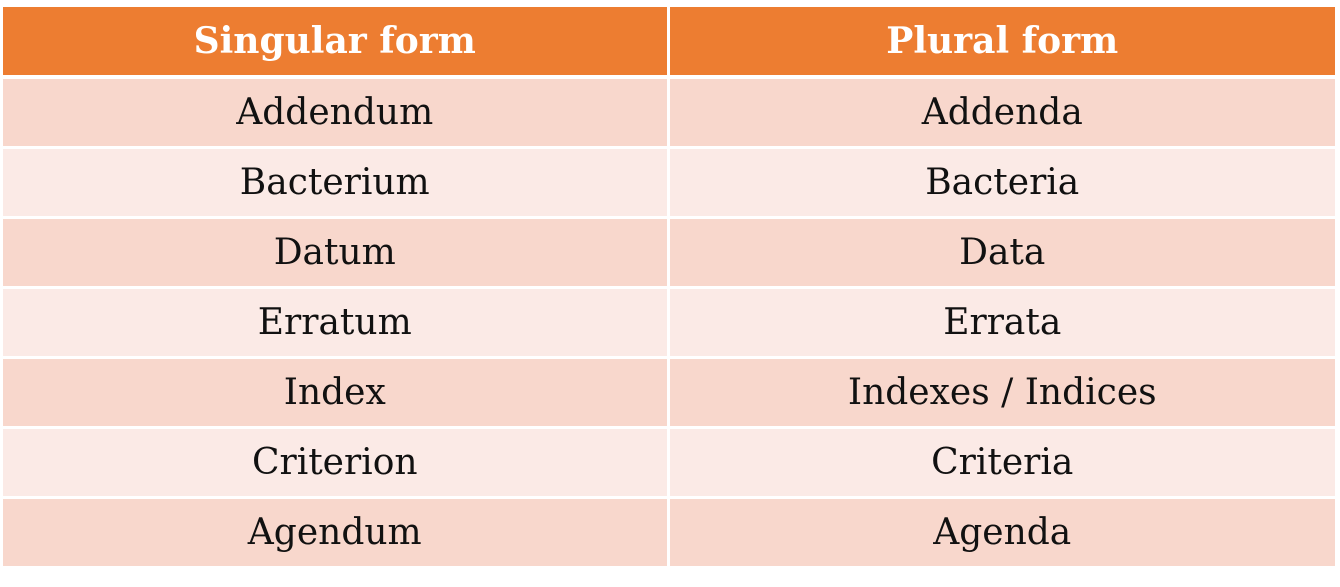 The image size is (1340, 587). What do you see at coordinates (335, 462) in the screenshot?
I see `singular-cell: Criterion` at bounding box center [335, 462].